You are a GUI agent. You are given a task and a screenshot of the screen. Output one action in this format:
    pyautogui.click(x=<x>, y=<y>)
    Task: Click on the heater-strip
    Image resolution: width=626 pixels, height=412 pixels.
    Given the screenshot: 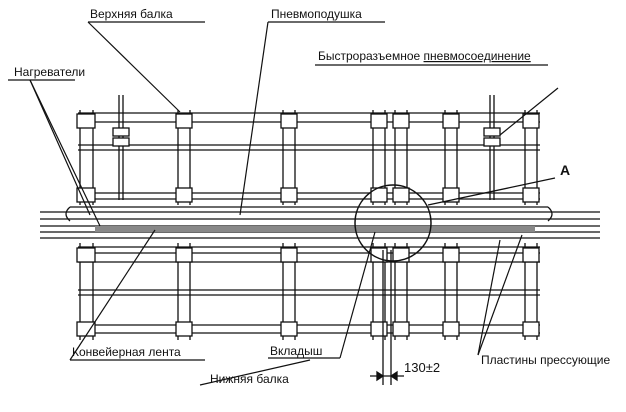 What is the action you would take?
    pyautogui.click(x=315, y=229)
    